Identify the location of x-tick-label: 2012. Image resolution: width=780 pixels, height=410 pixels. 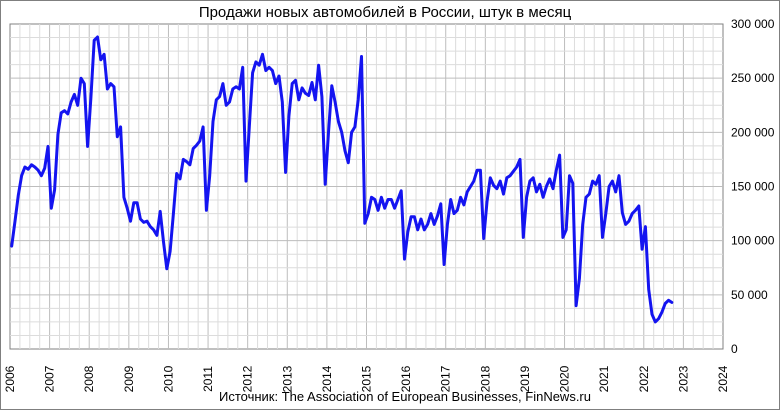
(248, 378).